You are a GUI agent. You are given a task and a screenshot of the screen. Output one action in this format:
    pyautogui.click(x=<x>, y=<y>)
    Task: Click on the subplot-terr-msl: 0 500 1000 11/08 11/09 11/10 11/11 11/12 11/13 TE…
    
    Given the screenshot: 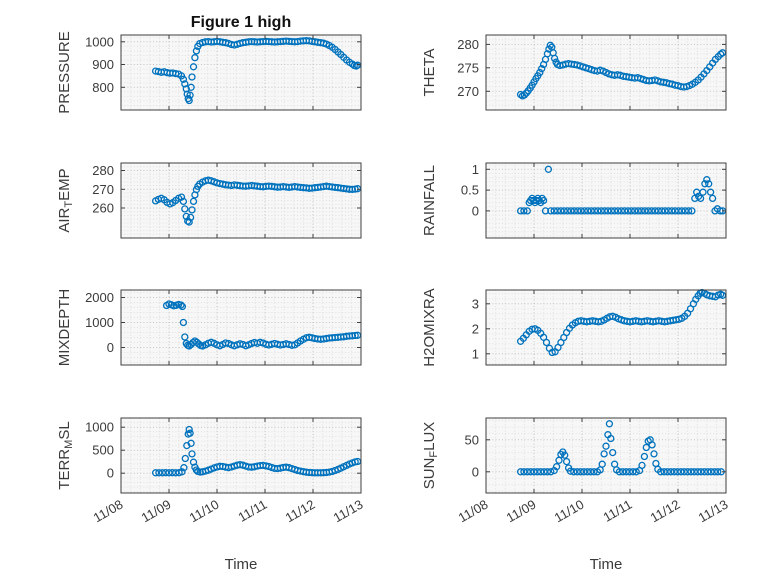 What is the action you would take?
    pyautogui.click(x=211, y=471)
    